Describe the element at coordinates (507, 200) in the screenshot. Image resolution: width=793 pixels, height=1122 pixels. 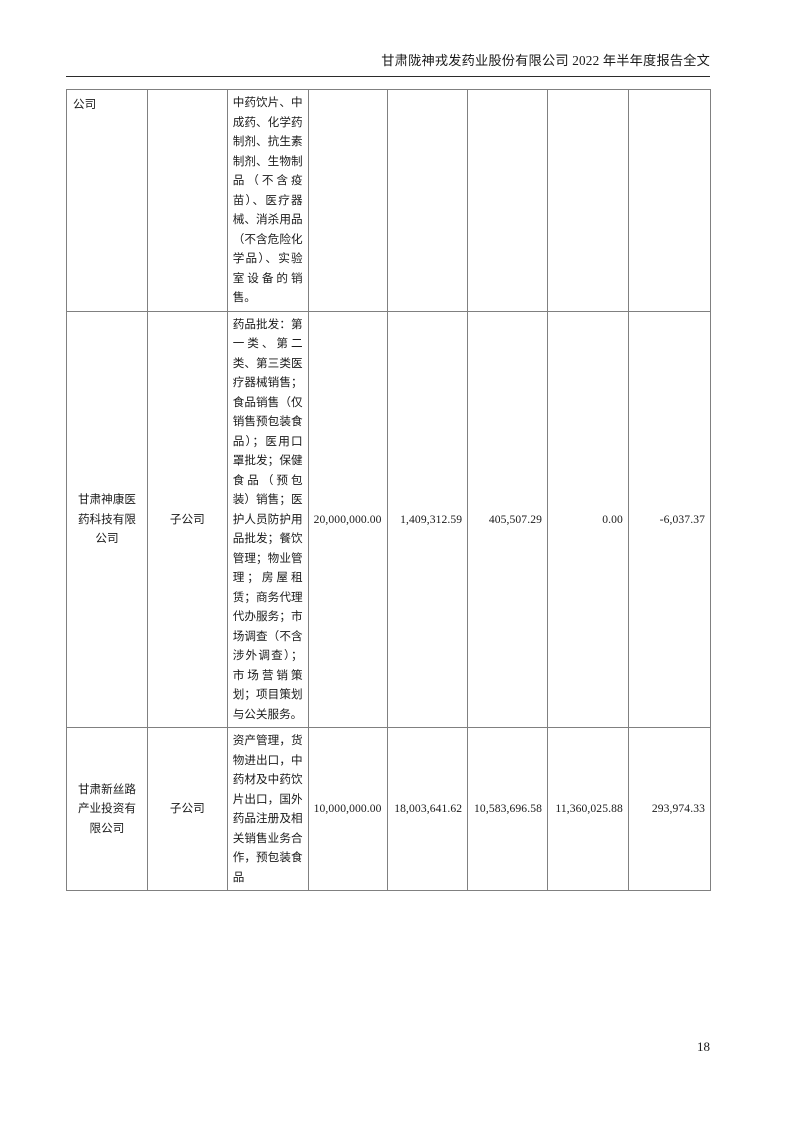
I see `cell-net-assets` at that location.